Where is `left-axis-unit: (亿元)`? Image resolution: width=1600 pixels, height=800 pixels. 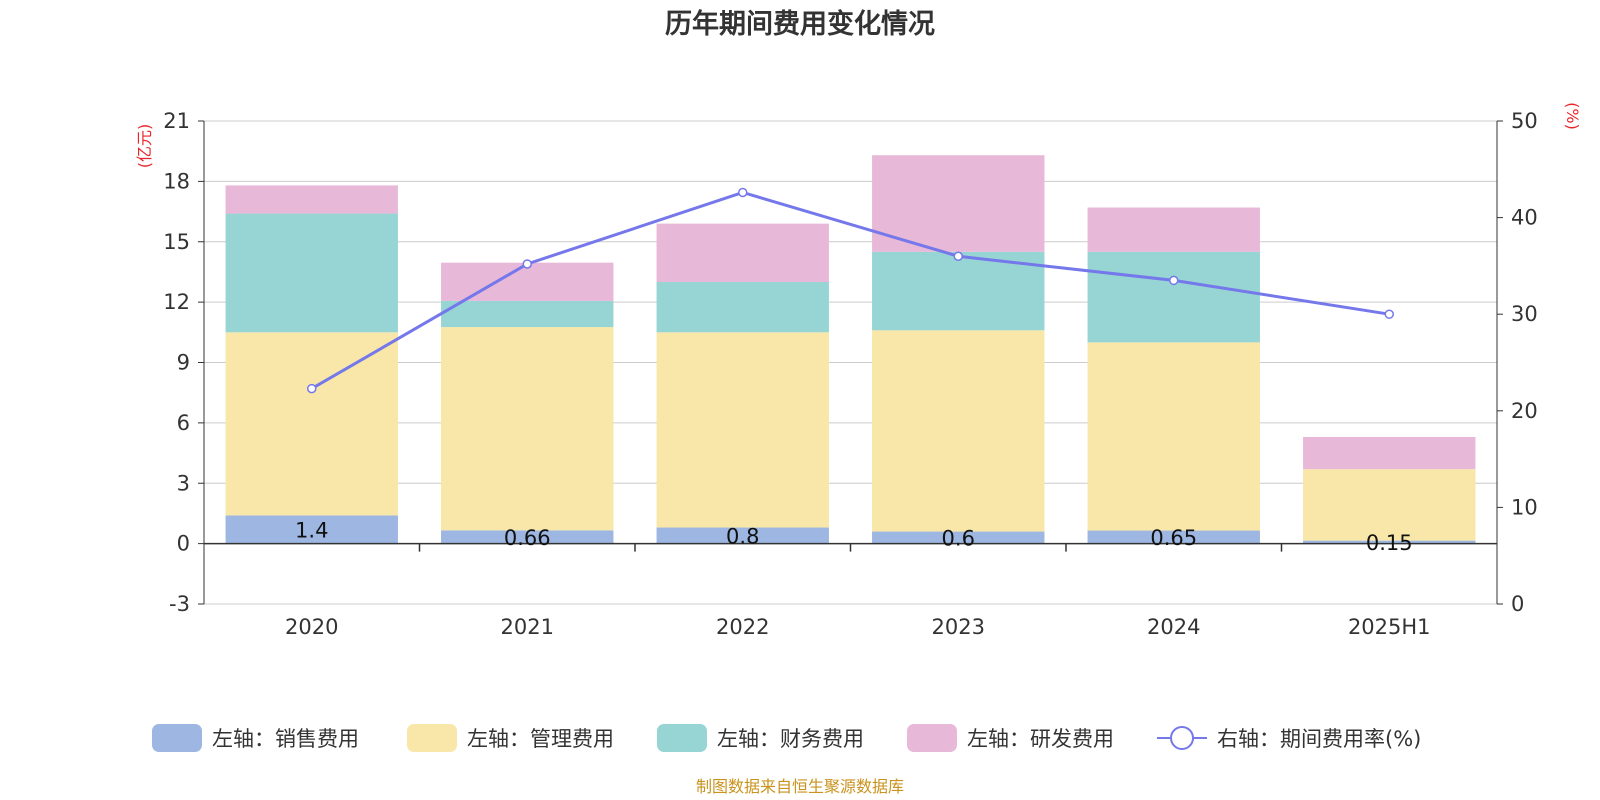 left-axis-unit: (亿元) is located at coordinates (144, 146).